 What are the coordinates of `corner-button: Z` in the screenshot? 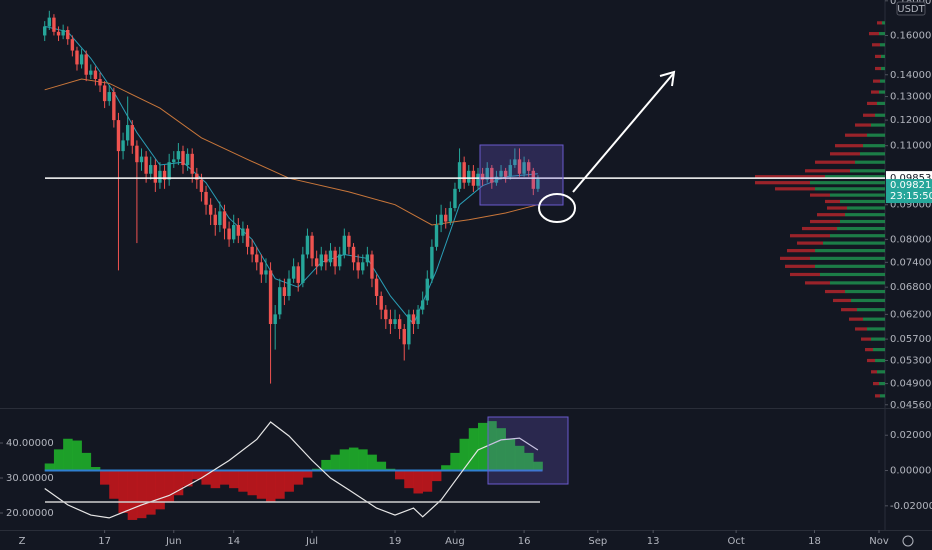 It's located at (22, 541).